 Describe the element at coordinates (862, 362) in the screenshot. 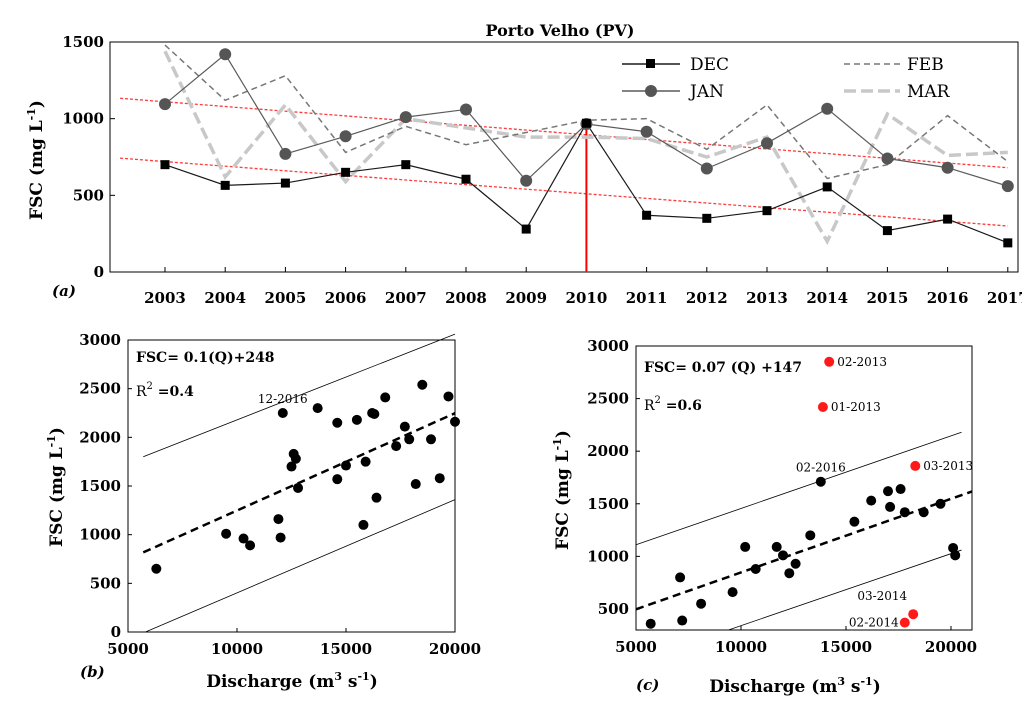

I see `outlier-label: 02-2013` at that location.